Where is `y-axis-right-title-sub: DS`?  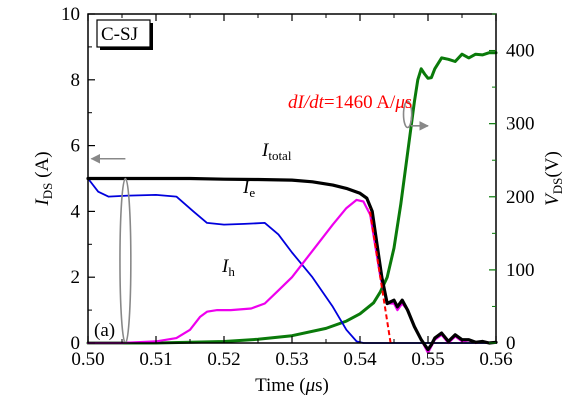
y-axis-right-title-sub: DS is located at coordinates (557, 186).